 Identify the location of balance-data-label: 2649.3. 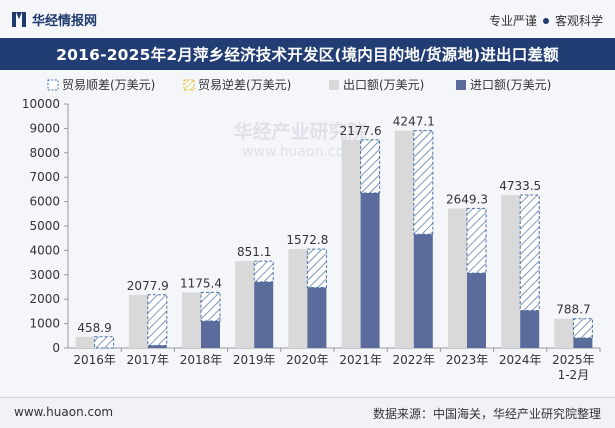
(467, 199).